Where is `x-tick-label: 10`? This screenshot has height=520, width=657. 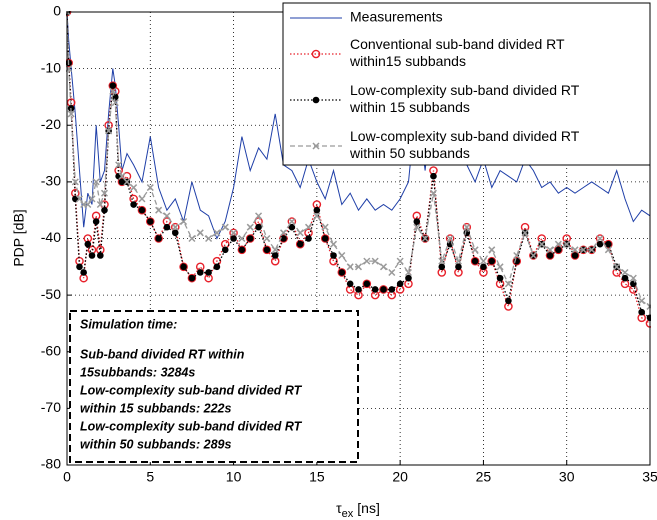 x-tick-label: 10 is located at coordinates (234, 477).